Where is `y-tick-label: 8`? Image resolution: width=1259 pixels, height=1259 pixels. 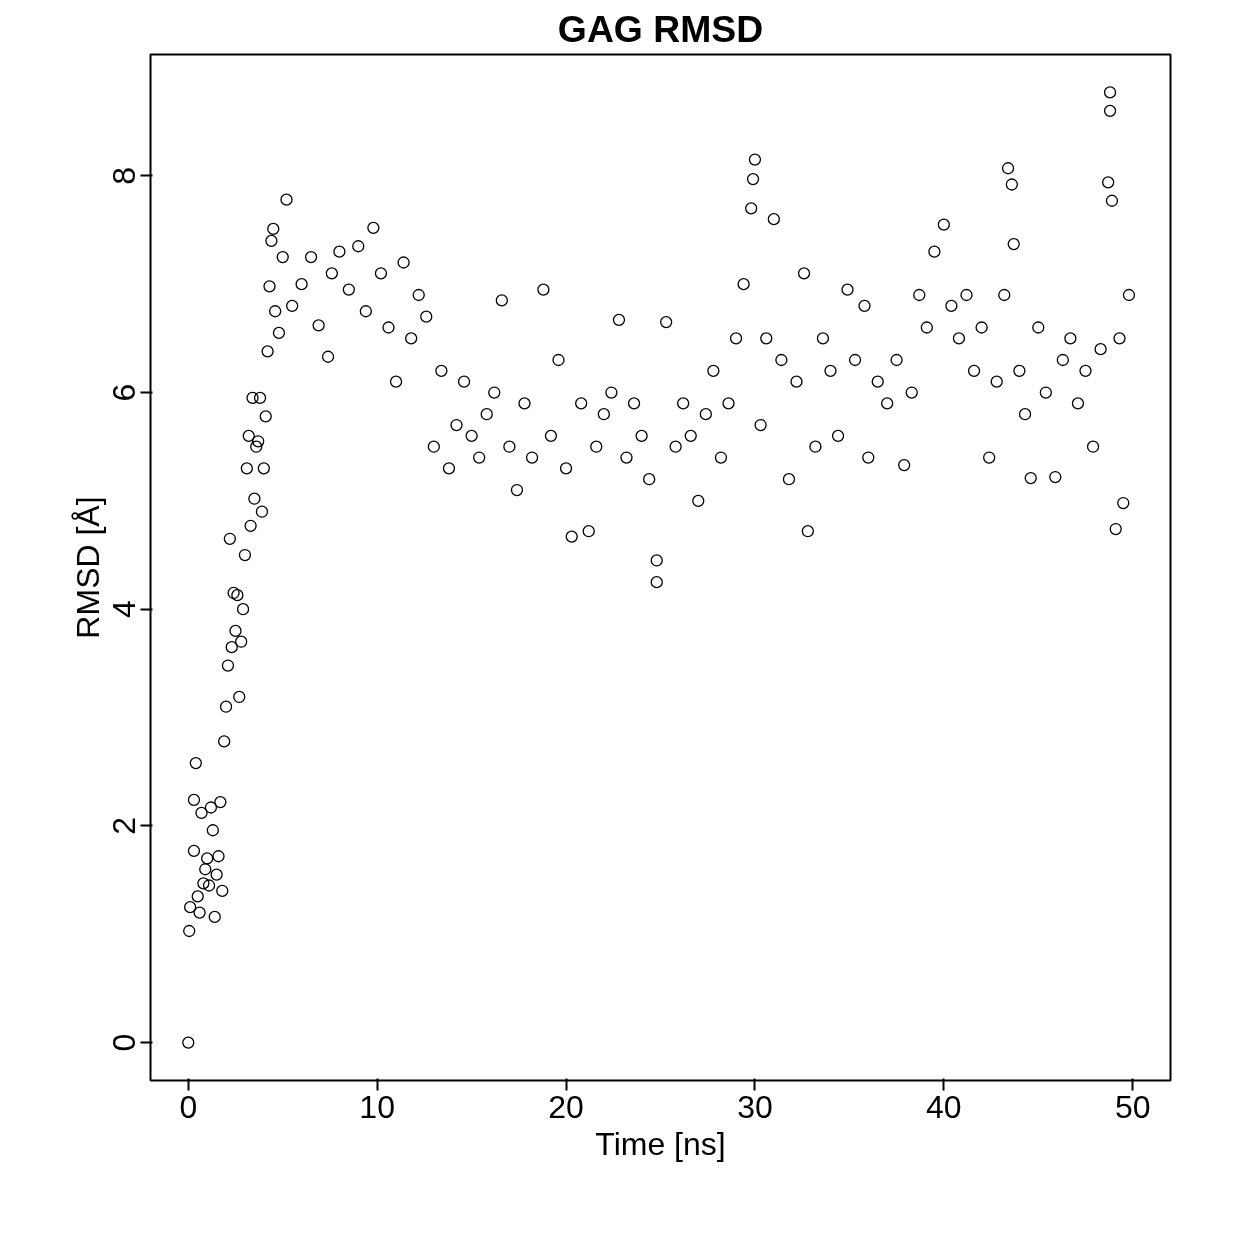 y-tick-label: 8 is located at coordinates (124, 175).